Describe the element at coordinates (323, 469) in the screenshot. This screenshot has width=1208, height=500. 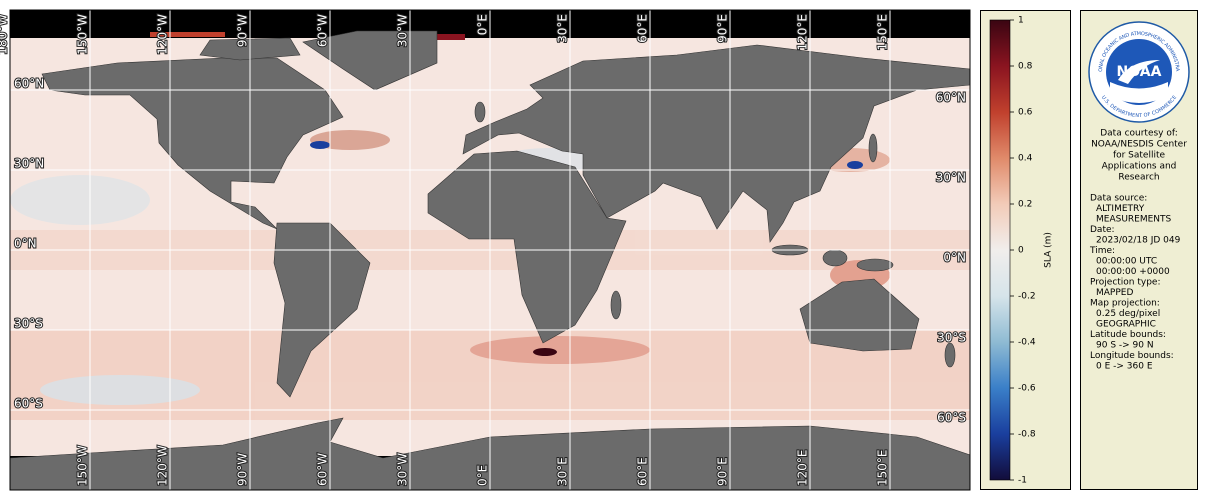
I see `lon-label-bottom: 60°W` at that location.